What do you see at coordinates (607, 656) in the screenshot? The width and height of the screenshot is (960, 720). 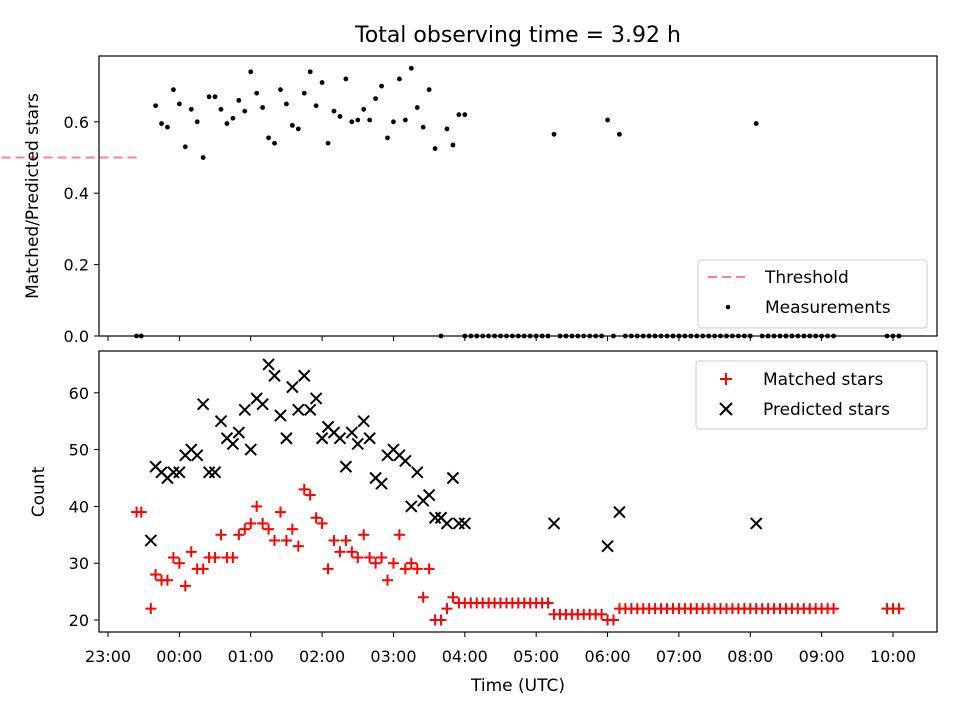 I see `x-tick-label: 06:00` at bounding box center [607, 656].